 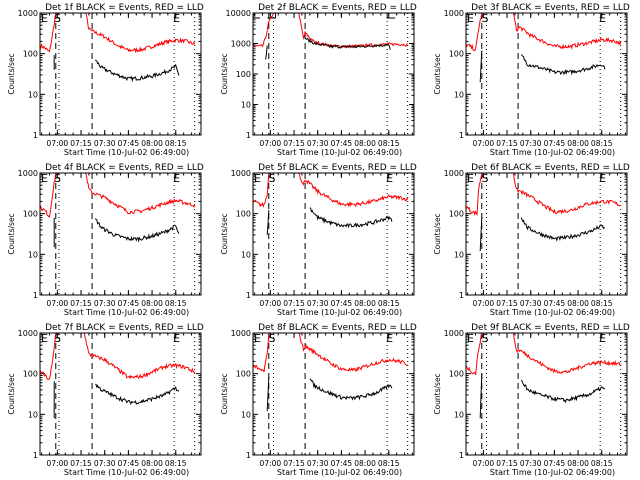 I want to click on chart-title: Det 9f BLACK = Events, RED = LLD, so click(x=550, y=328).